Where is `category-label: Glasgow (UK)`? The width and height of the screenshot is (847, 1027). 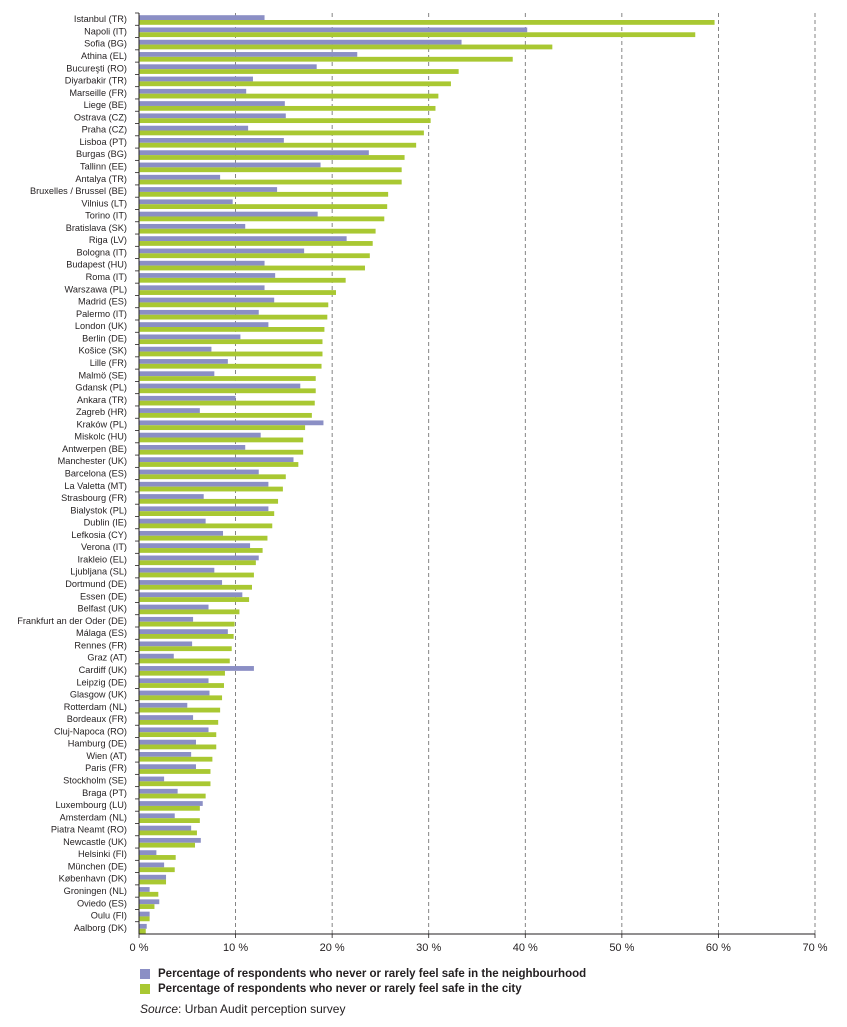
category-label: Glasgow (UK) is located at coordinates (98, 695).